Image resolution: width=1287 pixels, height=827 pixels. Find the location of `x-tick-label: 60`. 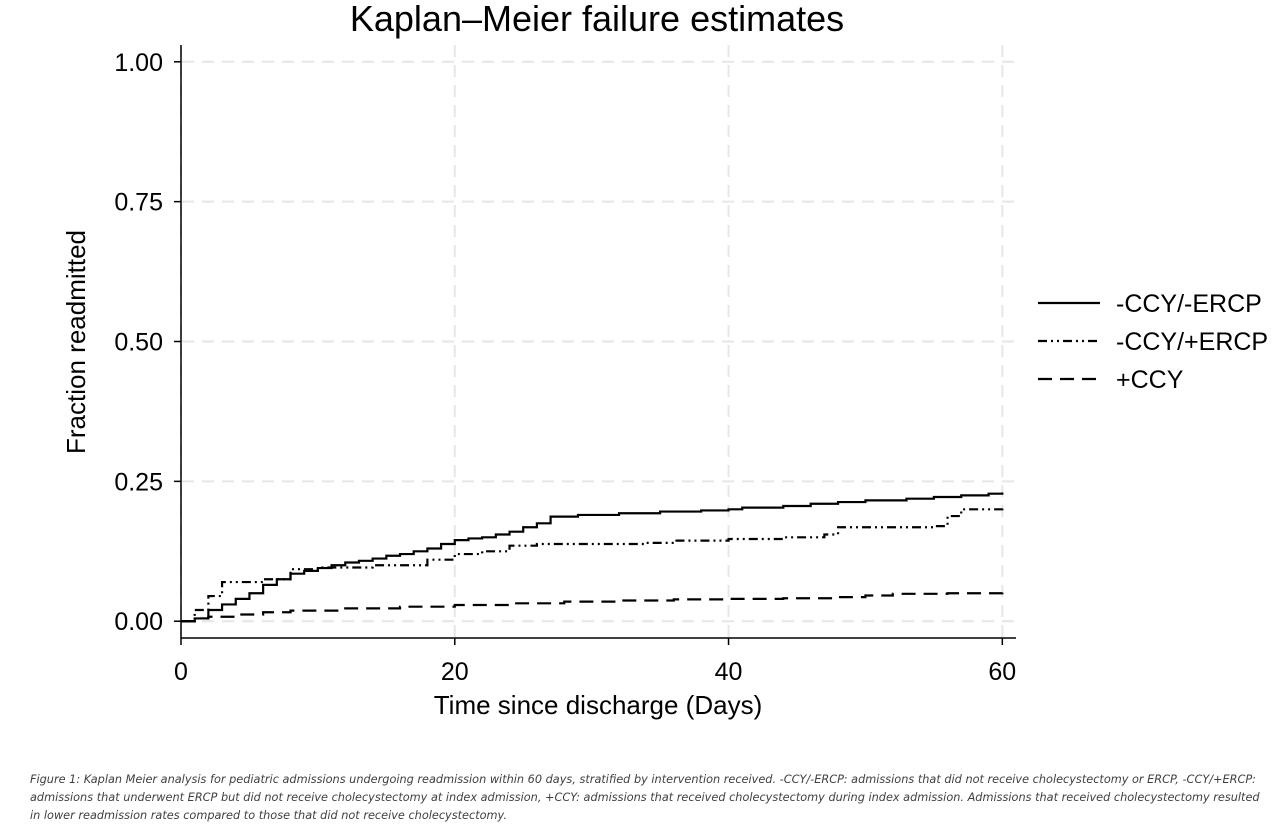

x-tick-label: 60 is located at coordinates (1002, 672).